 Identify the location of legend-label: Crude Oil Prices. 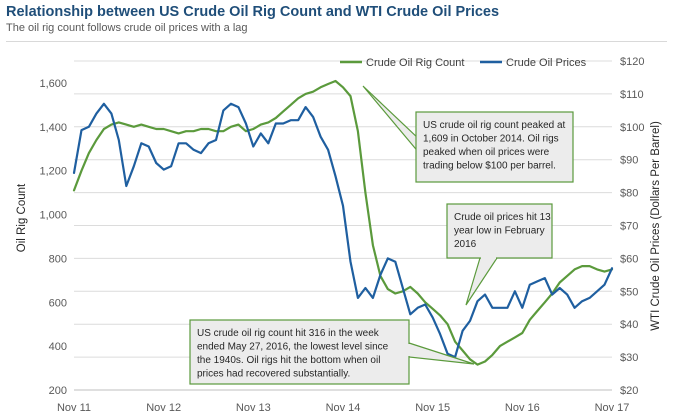
(546, 63).